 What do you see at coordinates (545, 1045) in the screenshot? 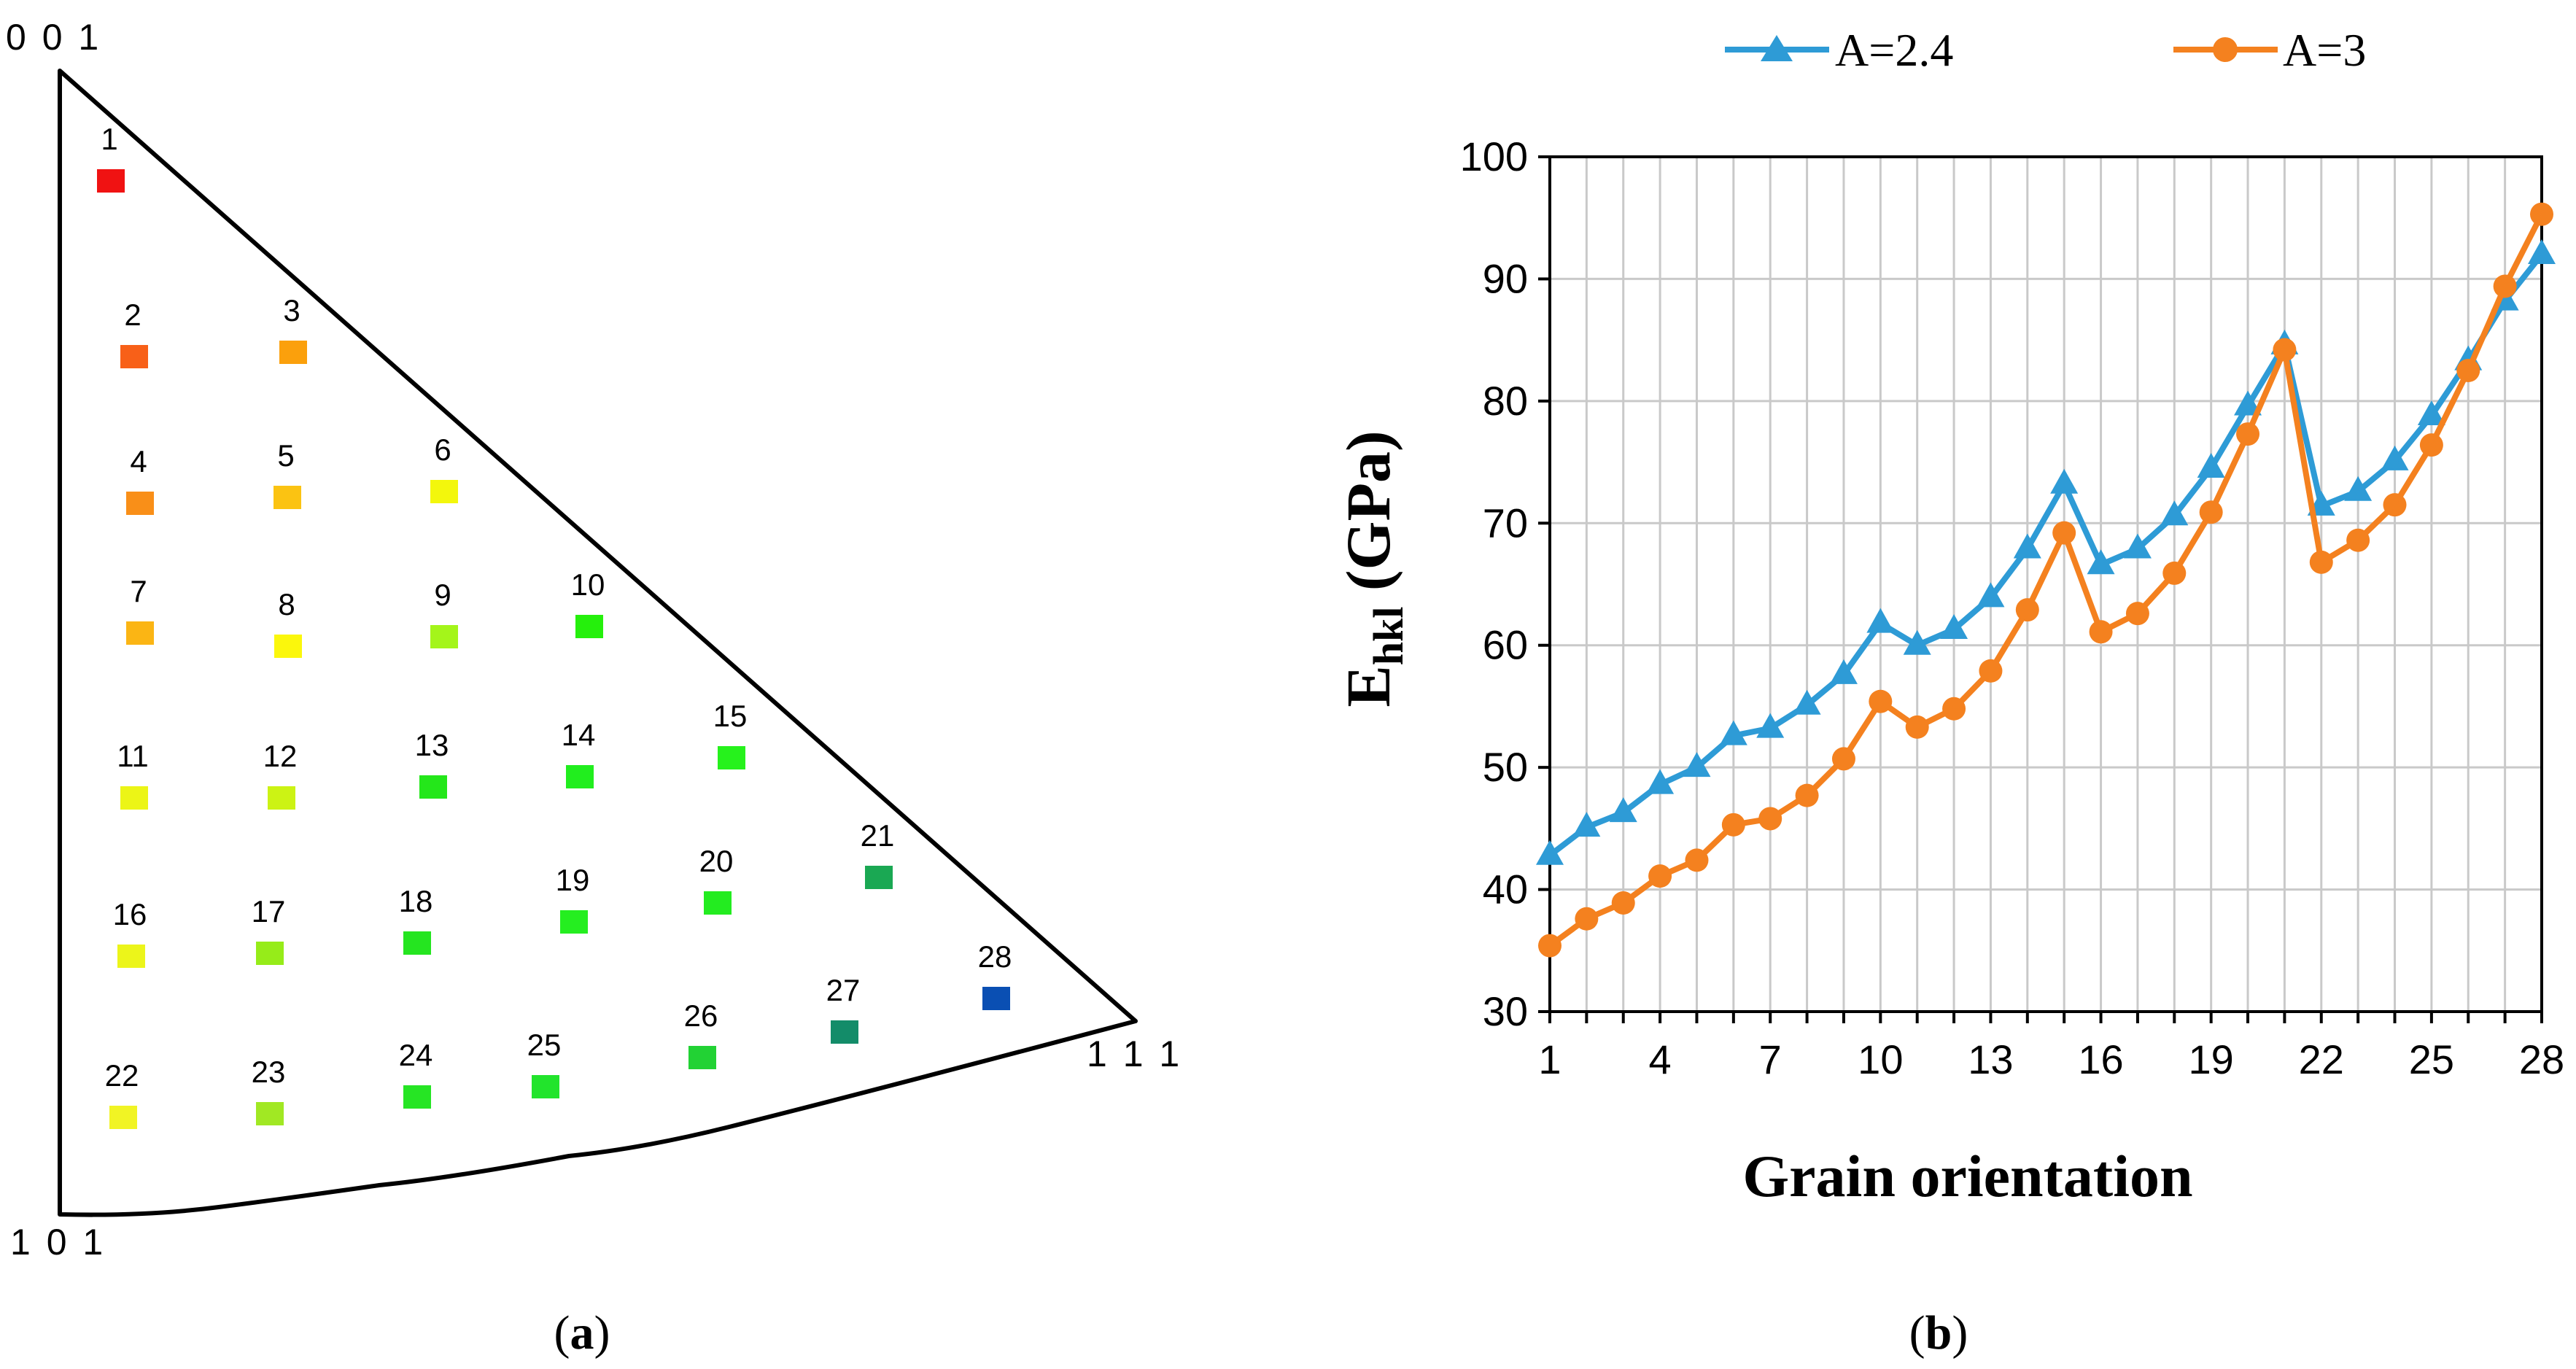
I see `grain-label-25: 25` at bounding box center [545, 1045].